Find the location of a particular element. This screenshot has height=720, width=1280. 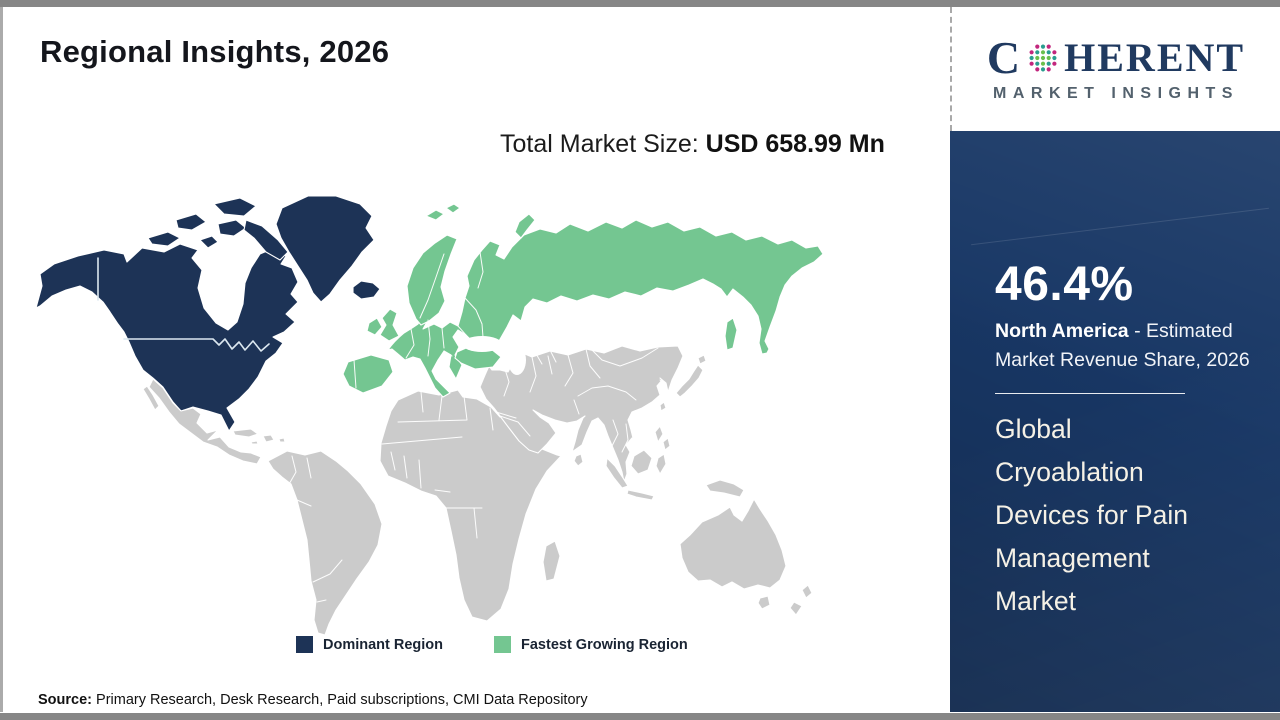

map-shape-asia-mainland is located at coordinates (581, 414).